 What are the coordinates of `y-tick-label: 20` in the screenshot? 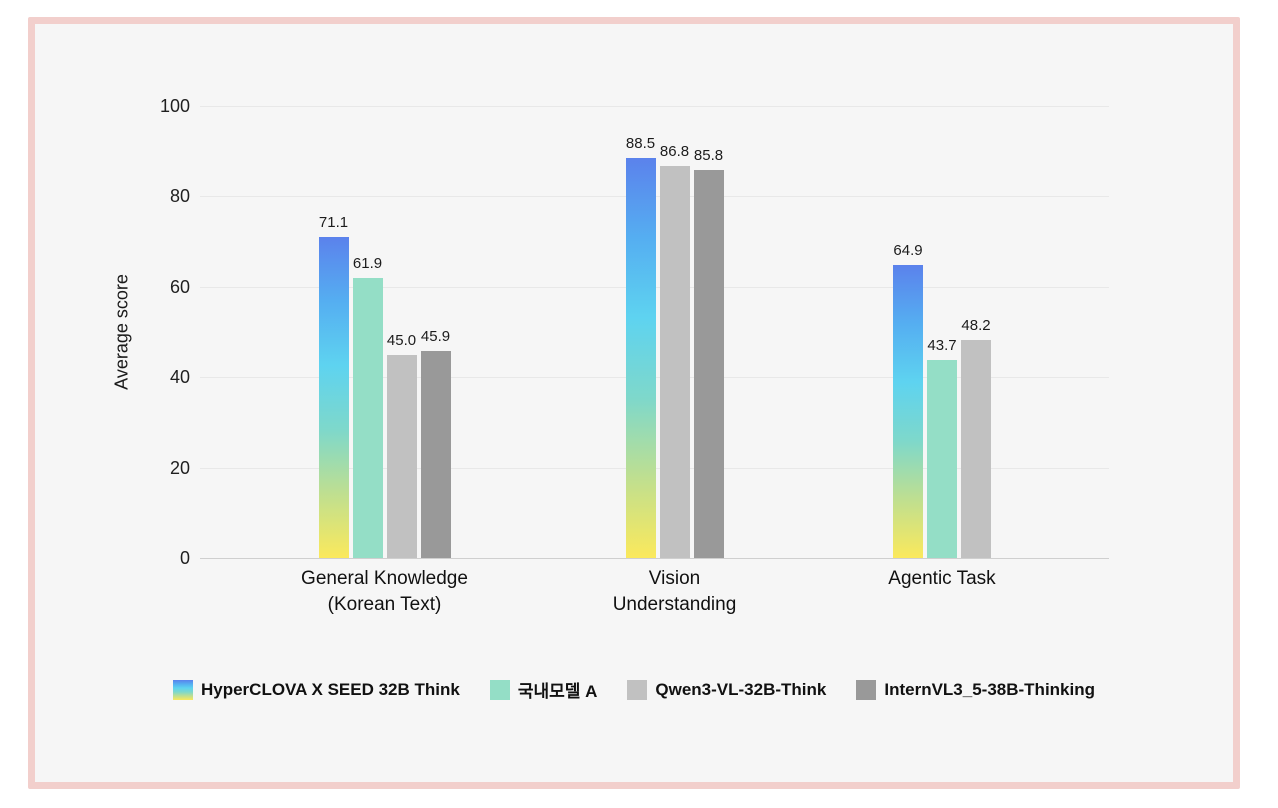 It's located at (179, 467).